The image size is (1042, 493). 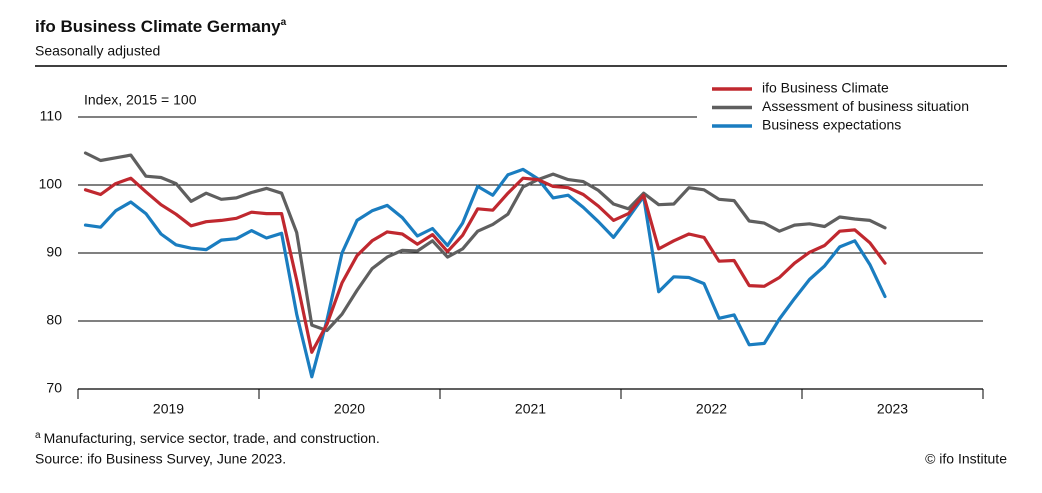 I want to click on legend-label: Assessment of business situation, so click(x=865, y=106).